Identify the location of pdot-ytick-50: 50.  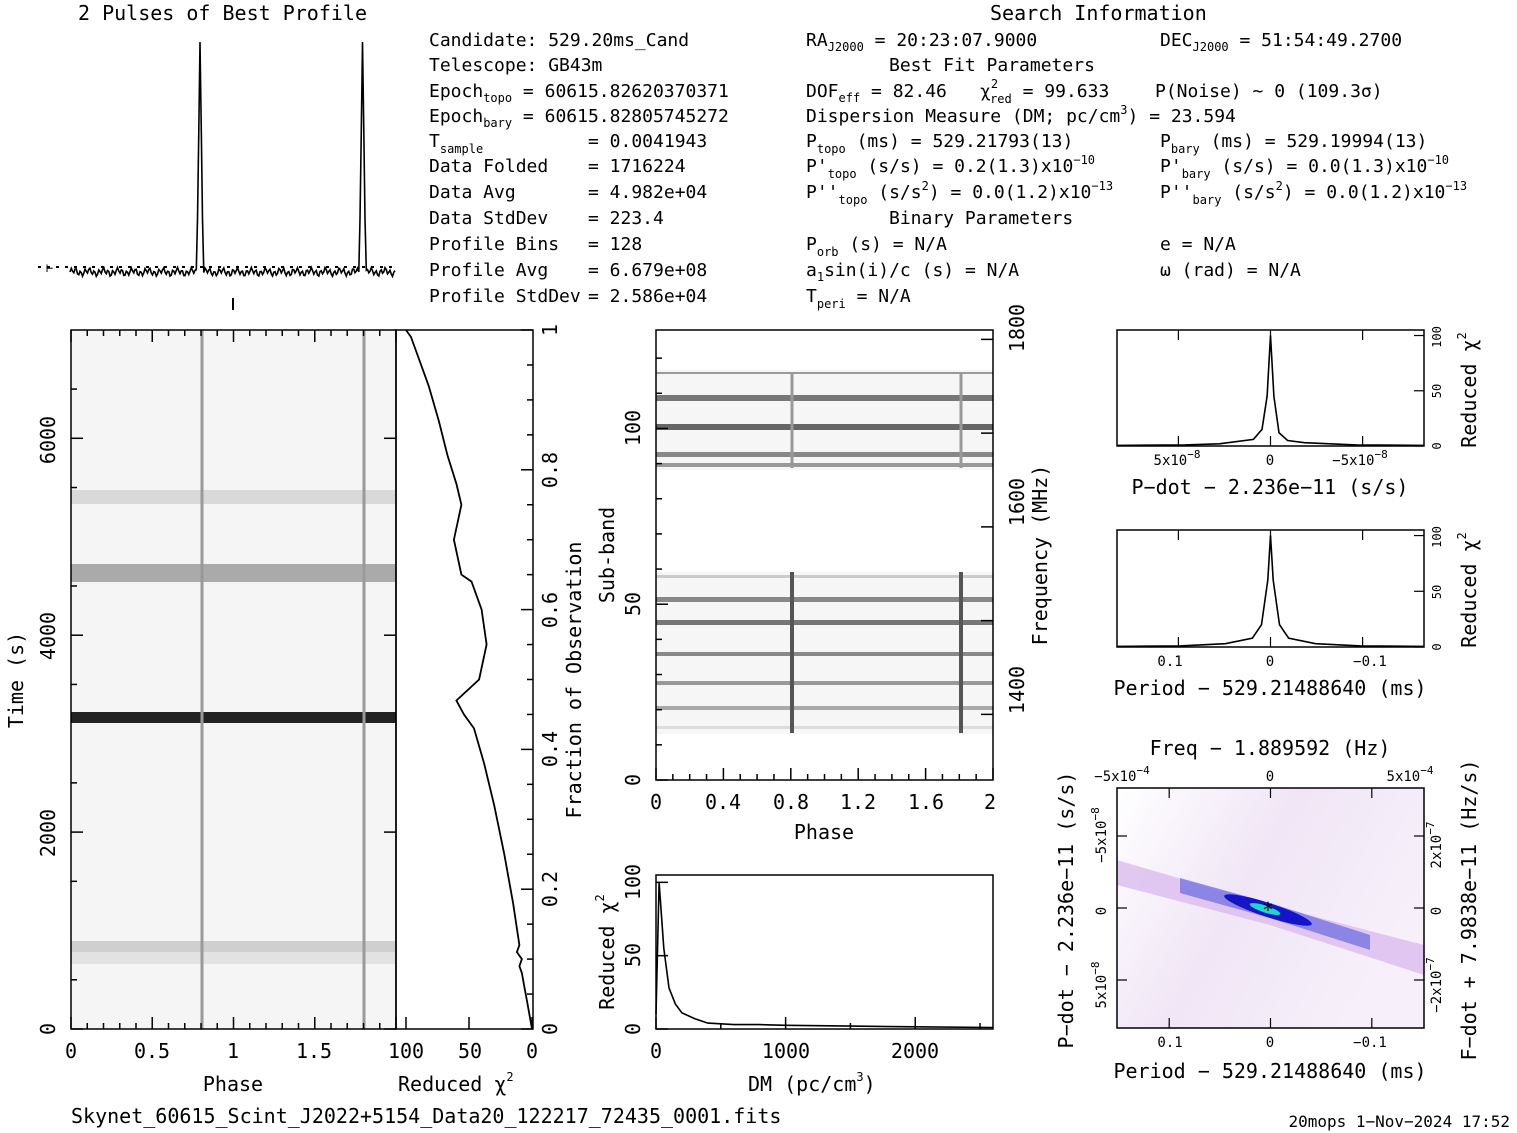
(1437, 391).